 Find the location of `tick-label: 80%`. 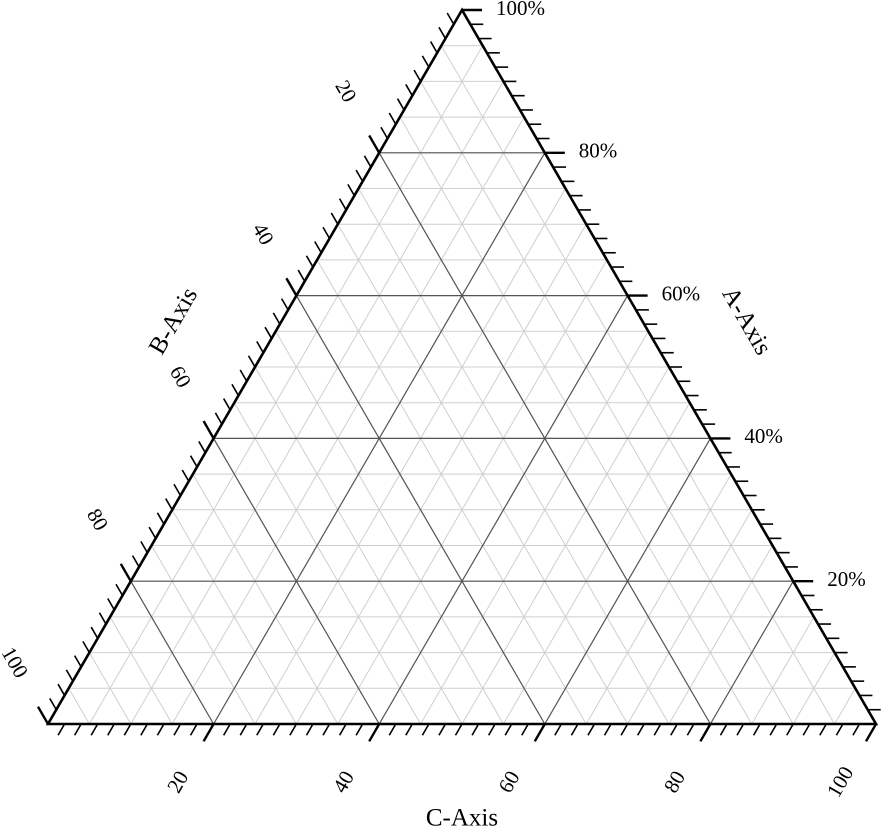

tick-label: 80% is located at coordinates (598, 151).